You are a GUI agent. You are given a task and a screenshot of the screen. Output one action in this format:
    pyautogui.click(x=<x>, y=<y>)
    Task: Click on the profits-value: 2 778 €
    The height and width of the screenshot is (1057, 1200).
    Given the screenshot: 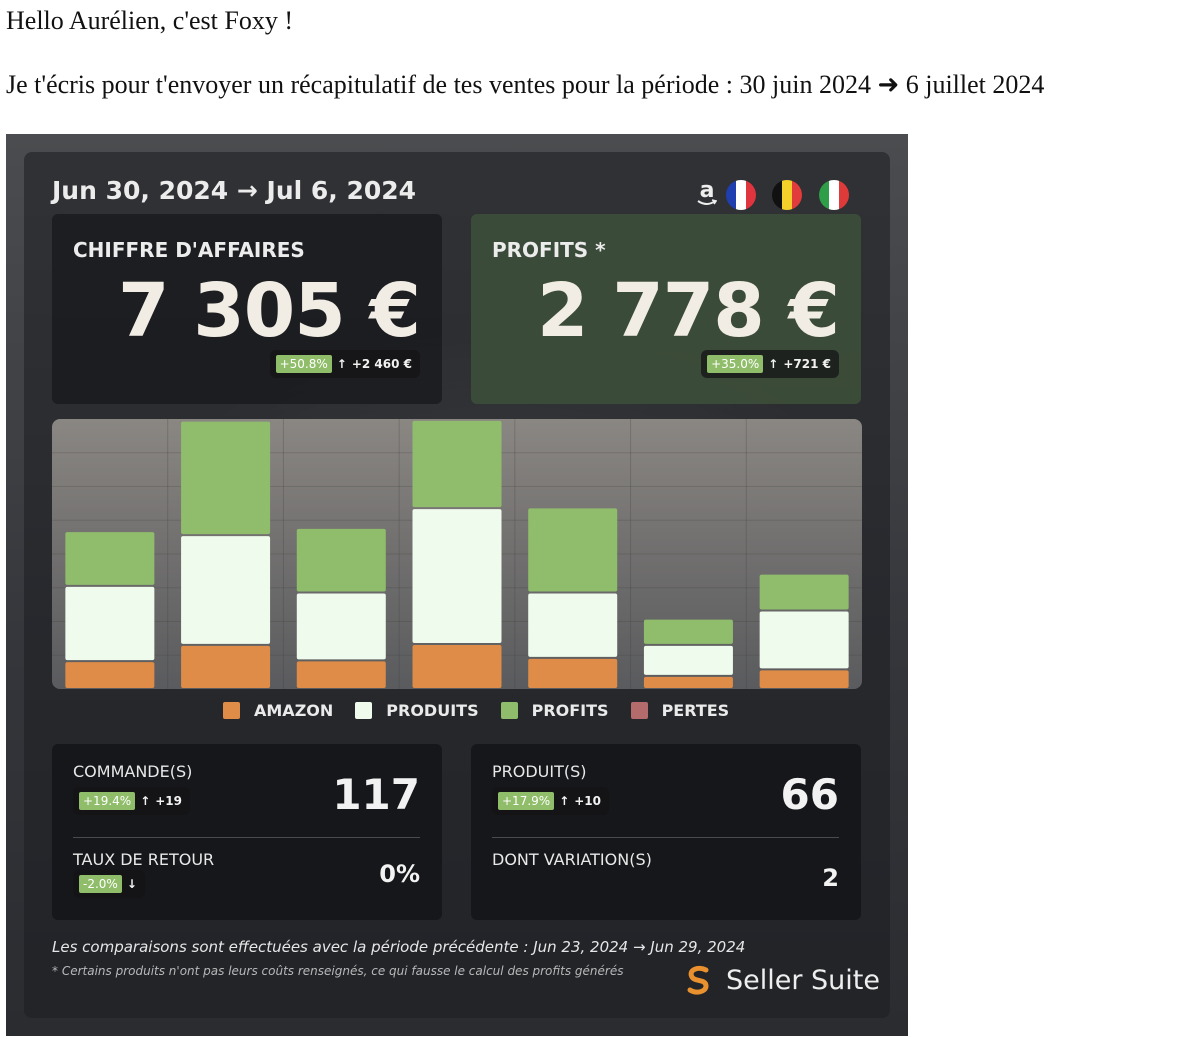 What is the action you would take?
    pyautogui.click(x=688, y=311)
    